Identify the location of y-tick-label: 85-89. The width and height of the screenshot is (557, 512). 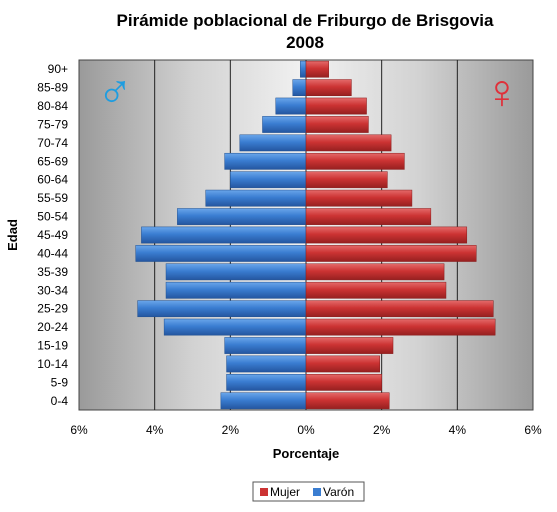
(52, 88).